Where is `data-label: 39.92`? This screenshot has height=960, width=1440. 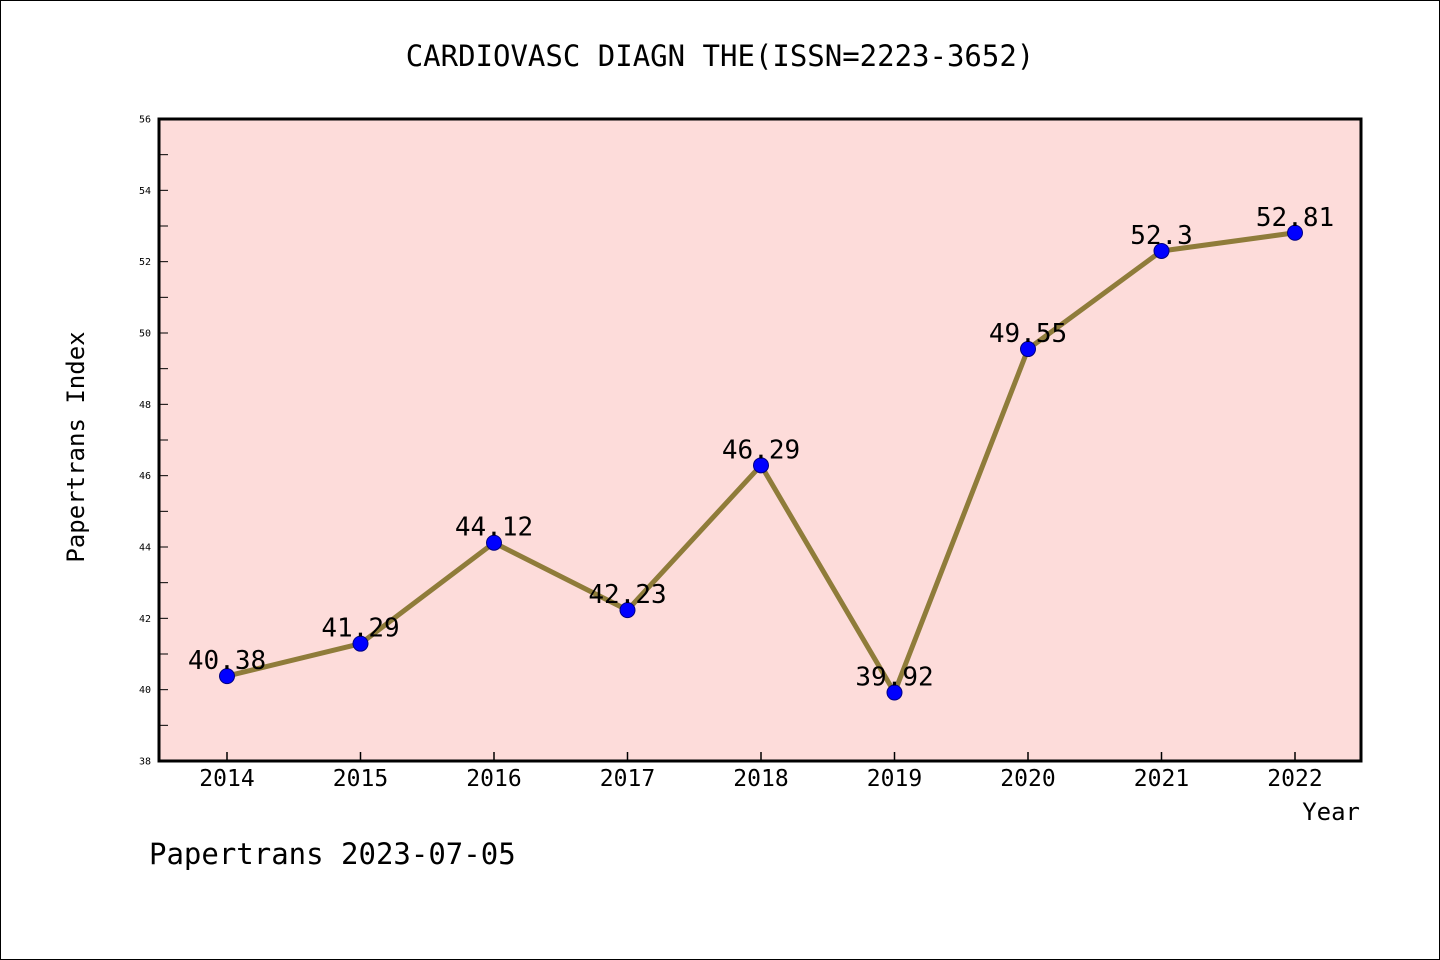
data-label: 39.92 is located at coordinates (894, 678).